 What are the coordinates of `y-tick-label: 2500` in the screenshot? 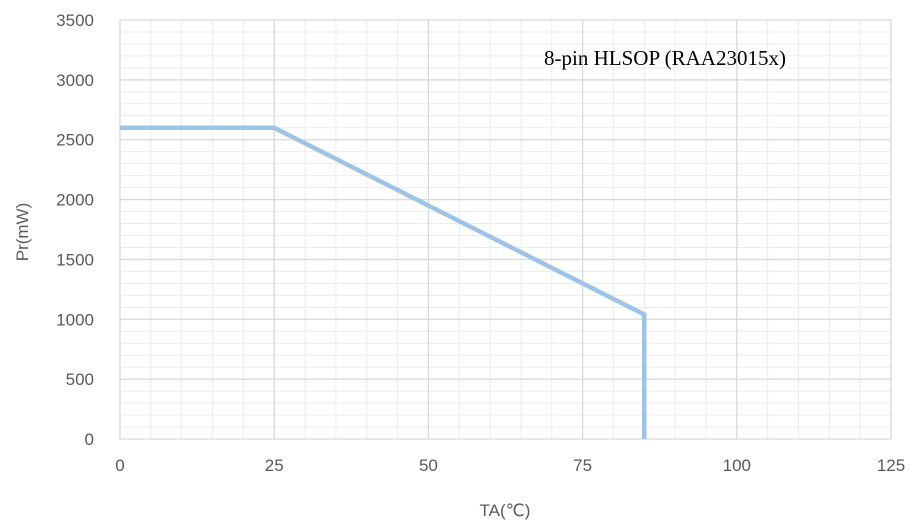 It's located at (75, 140).